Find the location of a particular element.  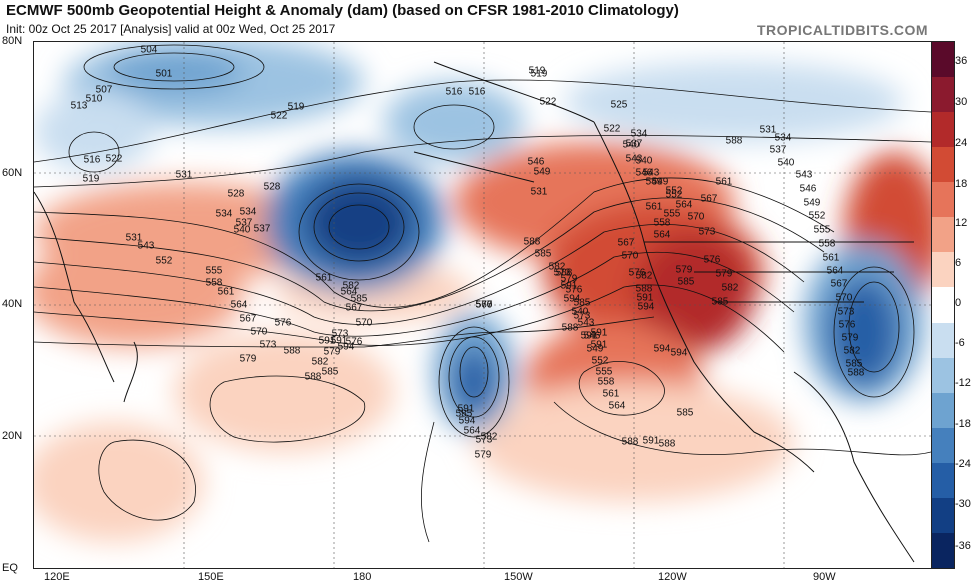

colorbar-label: -24 is located at coordinates (963, 464).